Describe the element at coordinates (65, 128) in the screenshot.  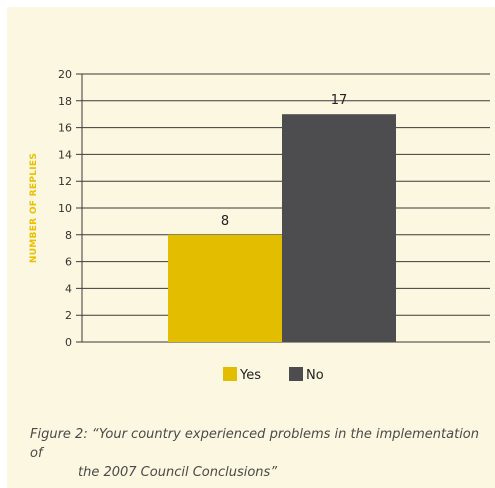
I see `y-tick-label: 16` at that location.